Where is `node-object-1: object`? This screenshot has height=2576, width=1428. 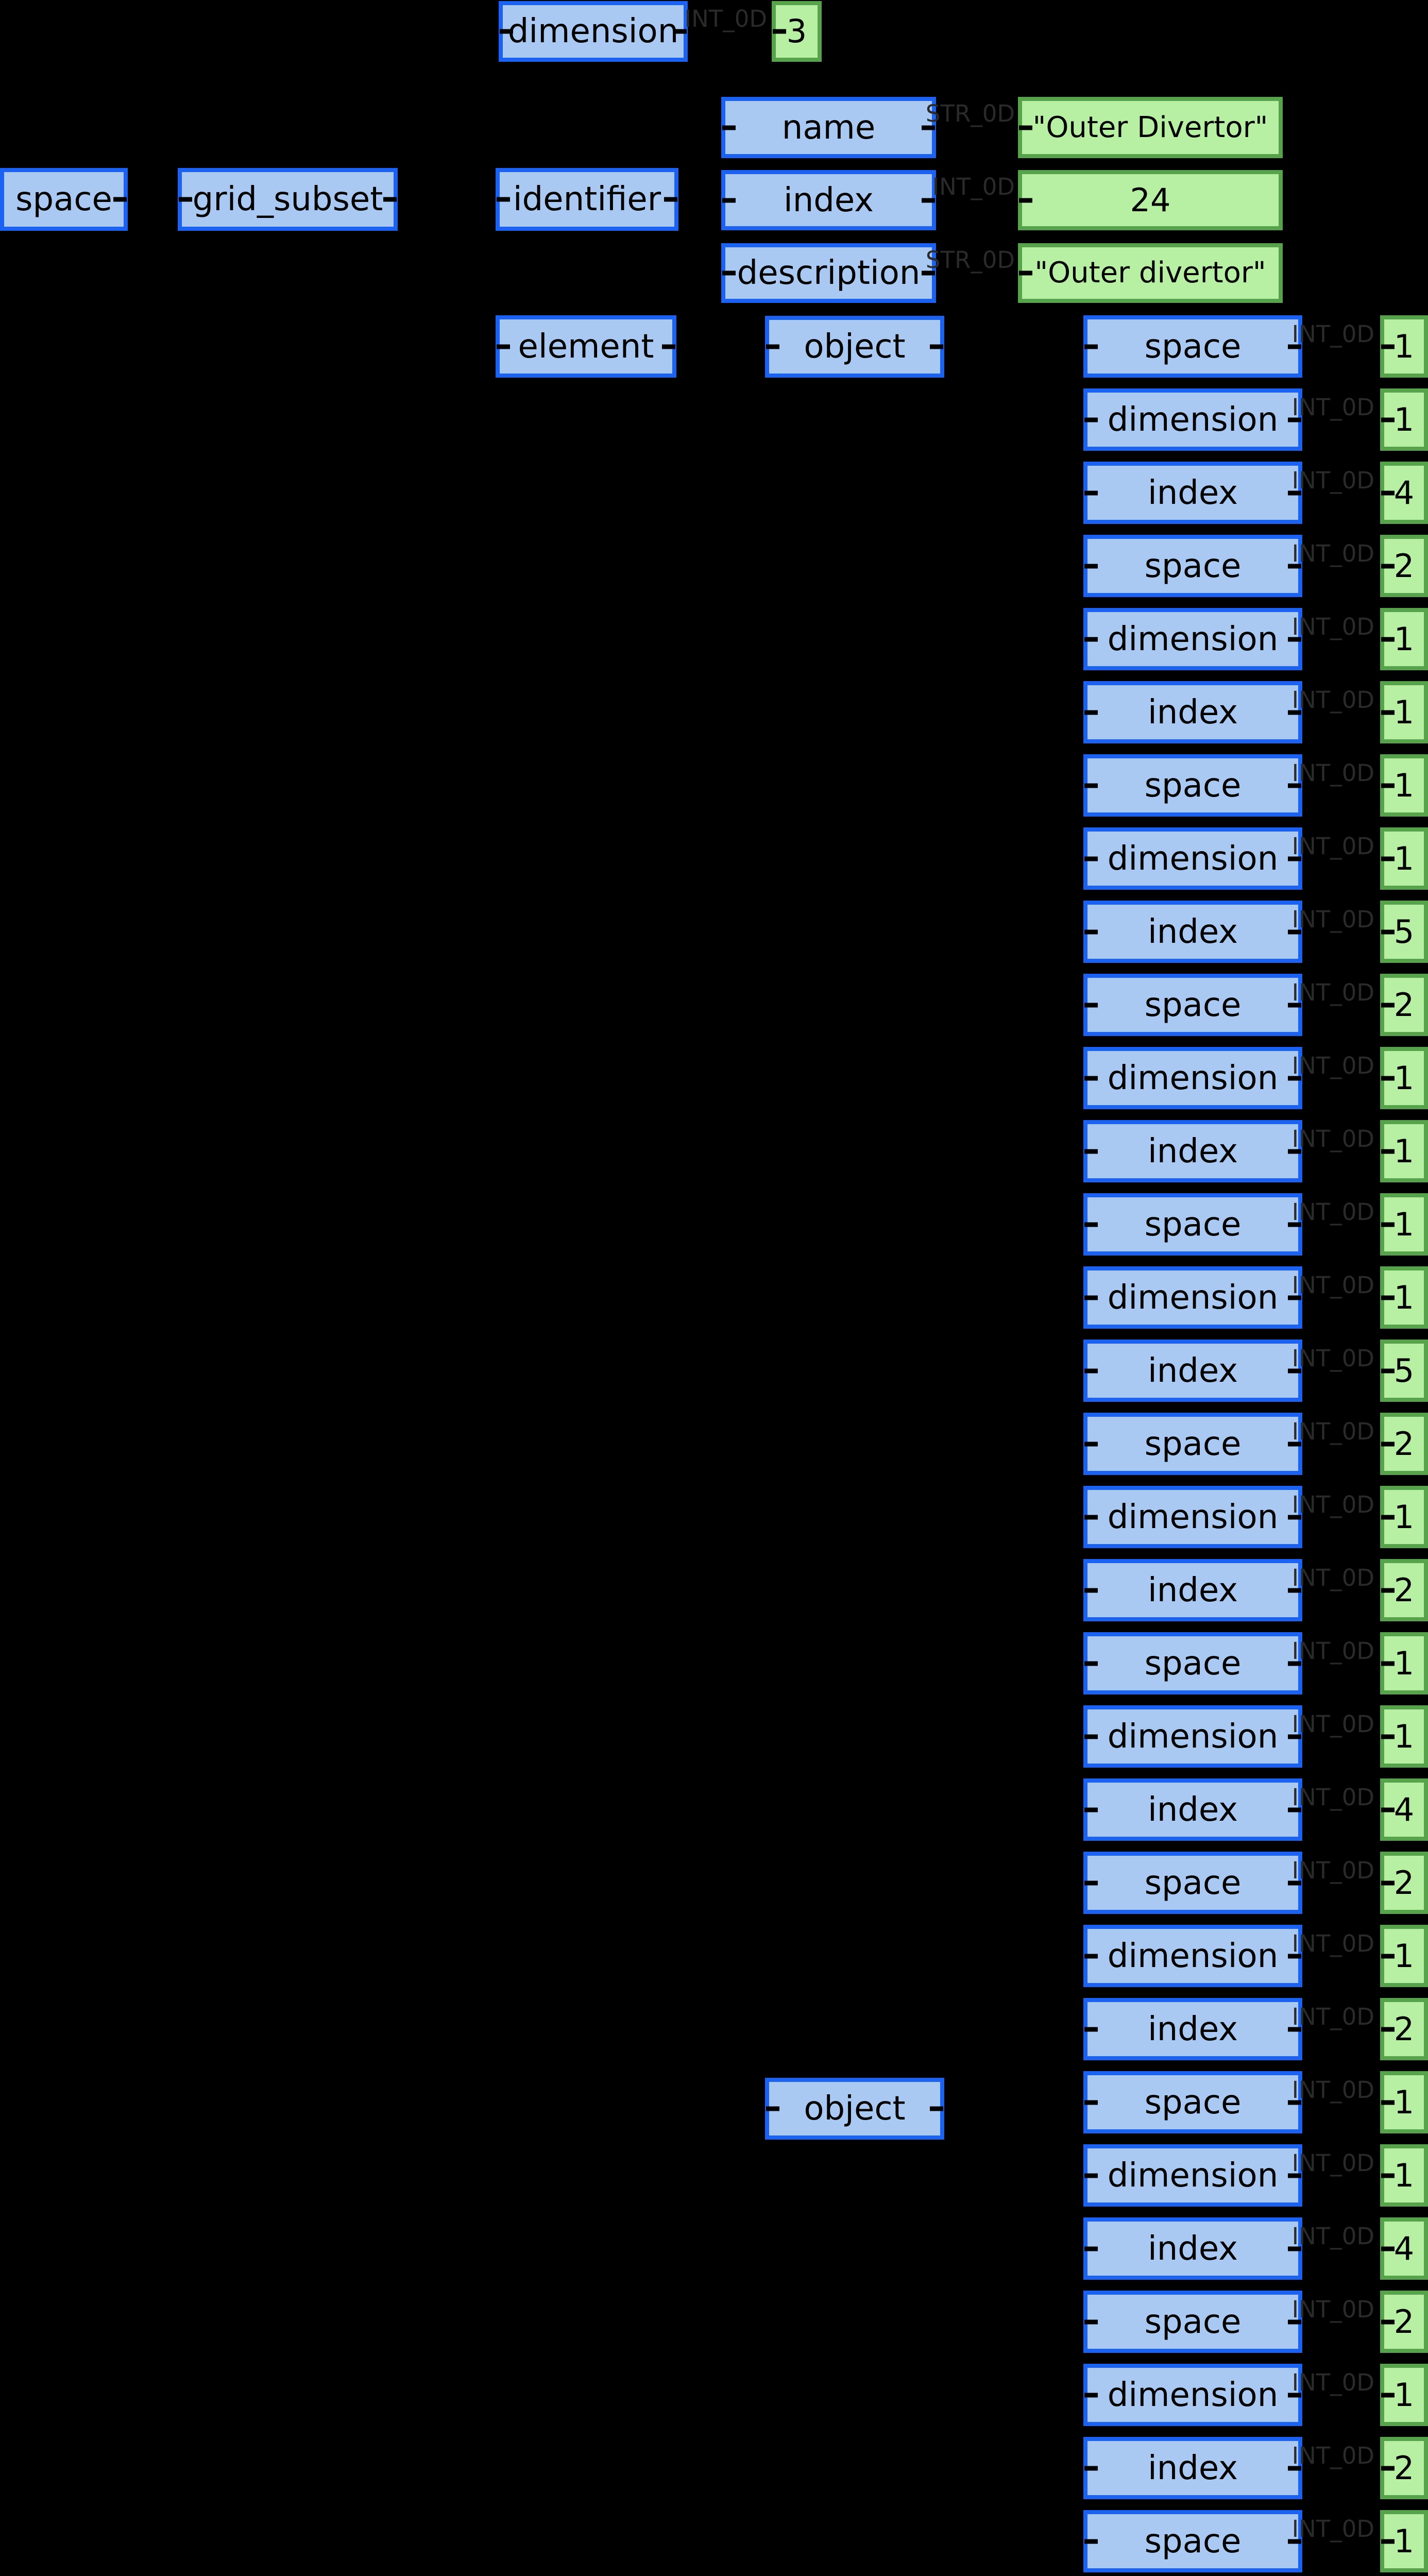
node-object-1: object is located at coordinates (854, 347).